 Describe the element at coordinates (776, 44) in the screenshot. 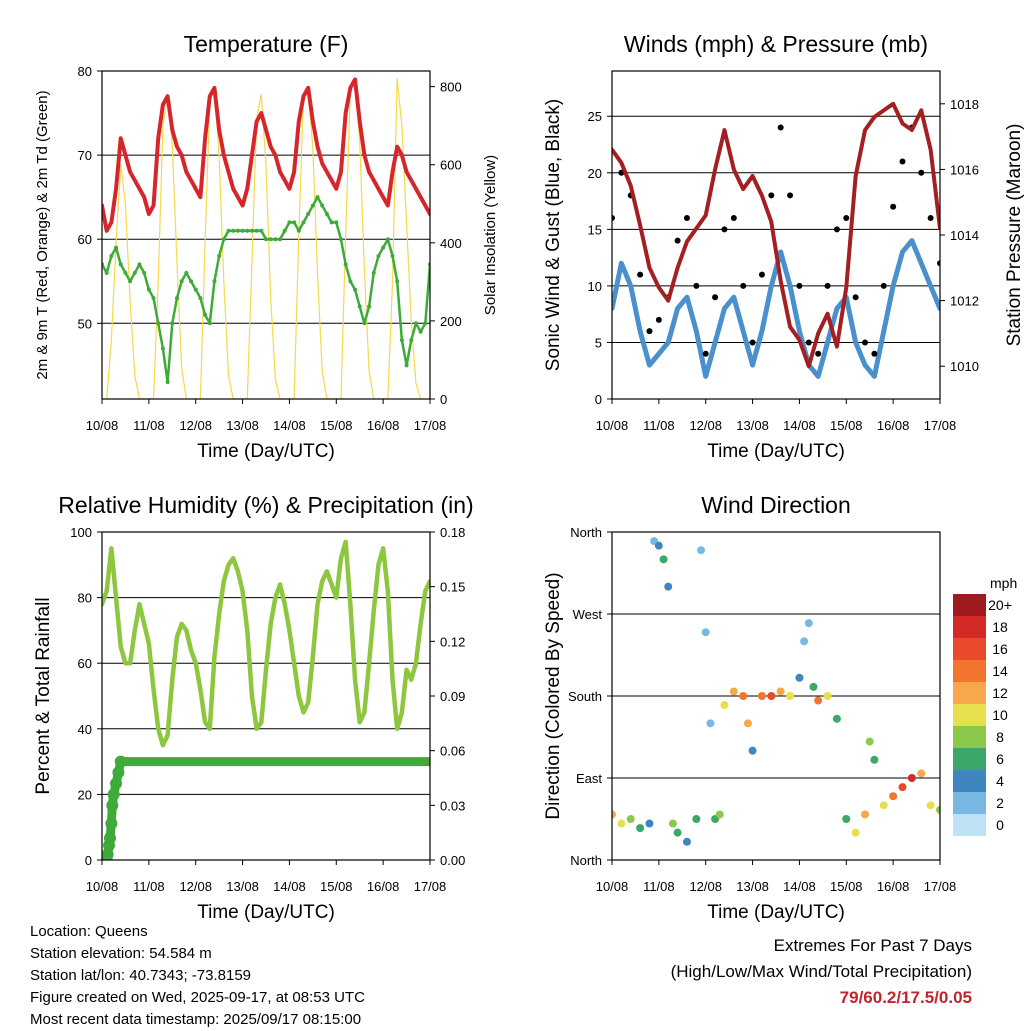

I see `winds-title: Winds (mph) & Pressure (mb)` at that location.